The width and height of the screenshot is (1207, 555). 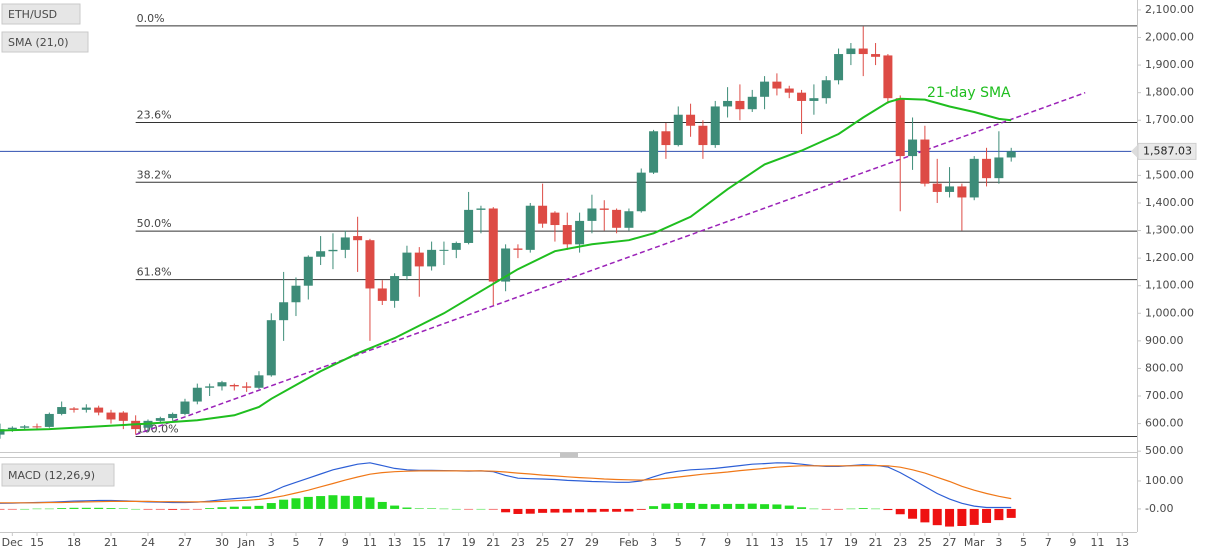 I want to click on x-tick-label: Jan, so click(x=246, y=542).